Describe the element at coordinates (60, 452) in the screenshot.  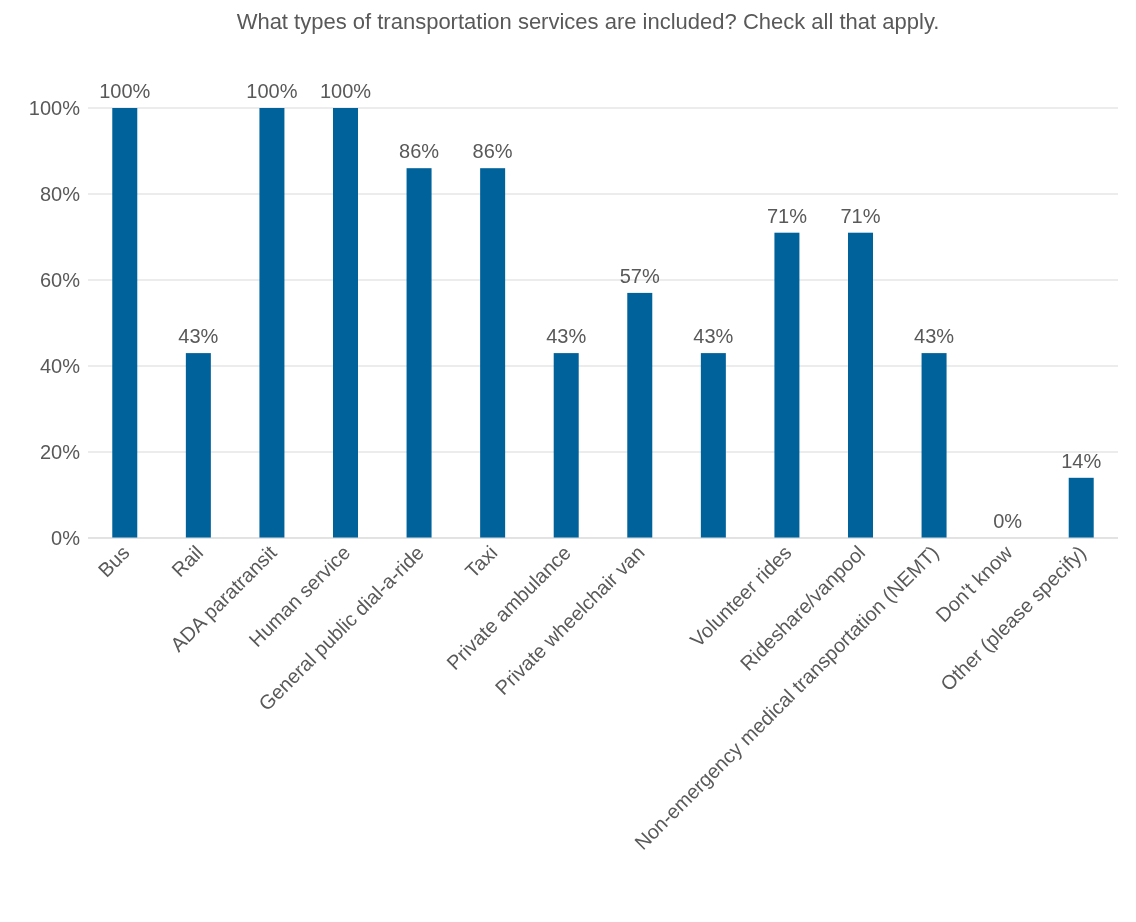
I see `y-tick-label: 20%` at that location.